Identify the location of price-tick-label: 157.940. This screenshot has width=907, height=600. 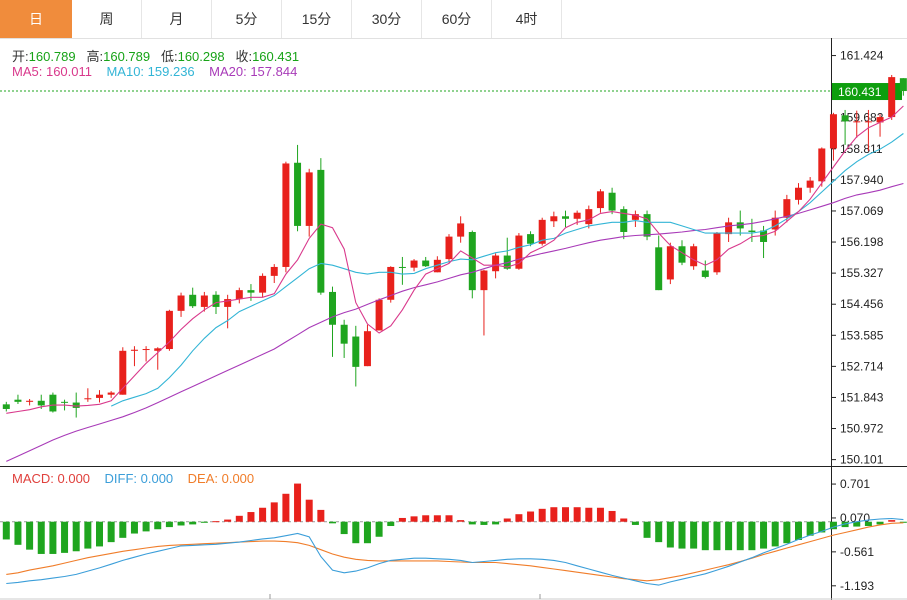
(862, 180).